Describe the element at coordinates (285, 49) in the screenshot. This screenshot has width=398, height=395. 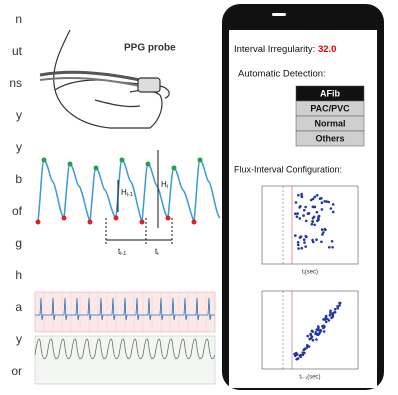
I see `irregularity: Interval Irregularity: 32.0` at that location.